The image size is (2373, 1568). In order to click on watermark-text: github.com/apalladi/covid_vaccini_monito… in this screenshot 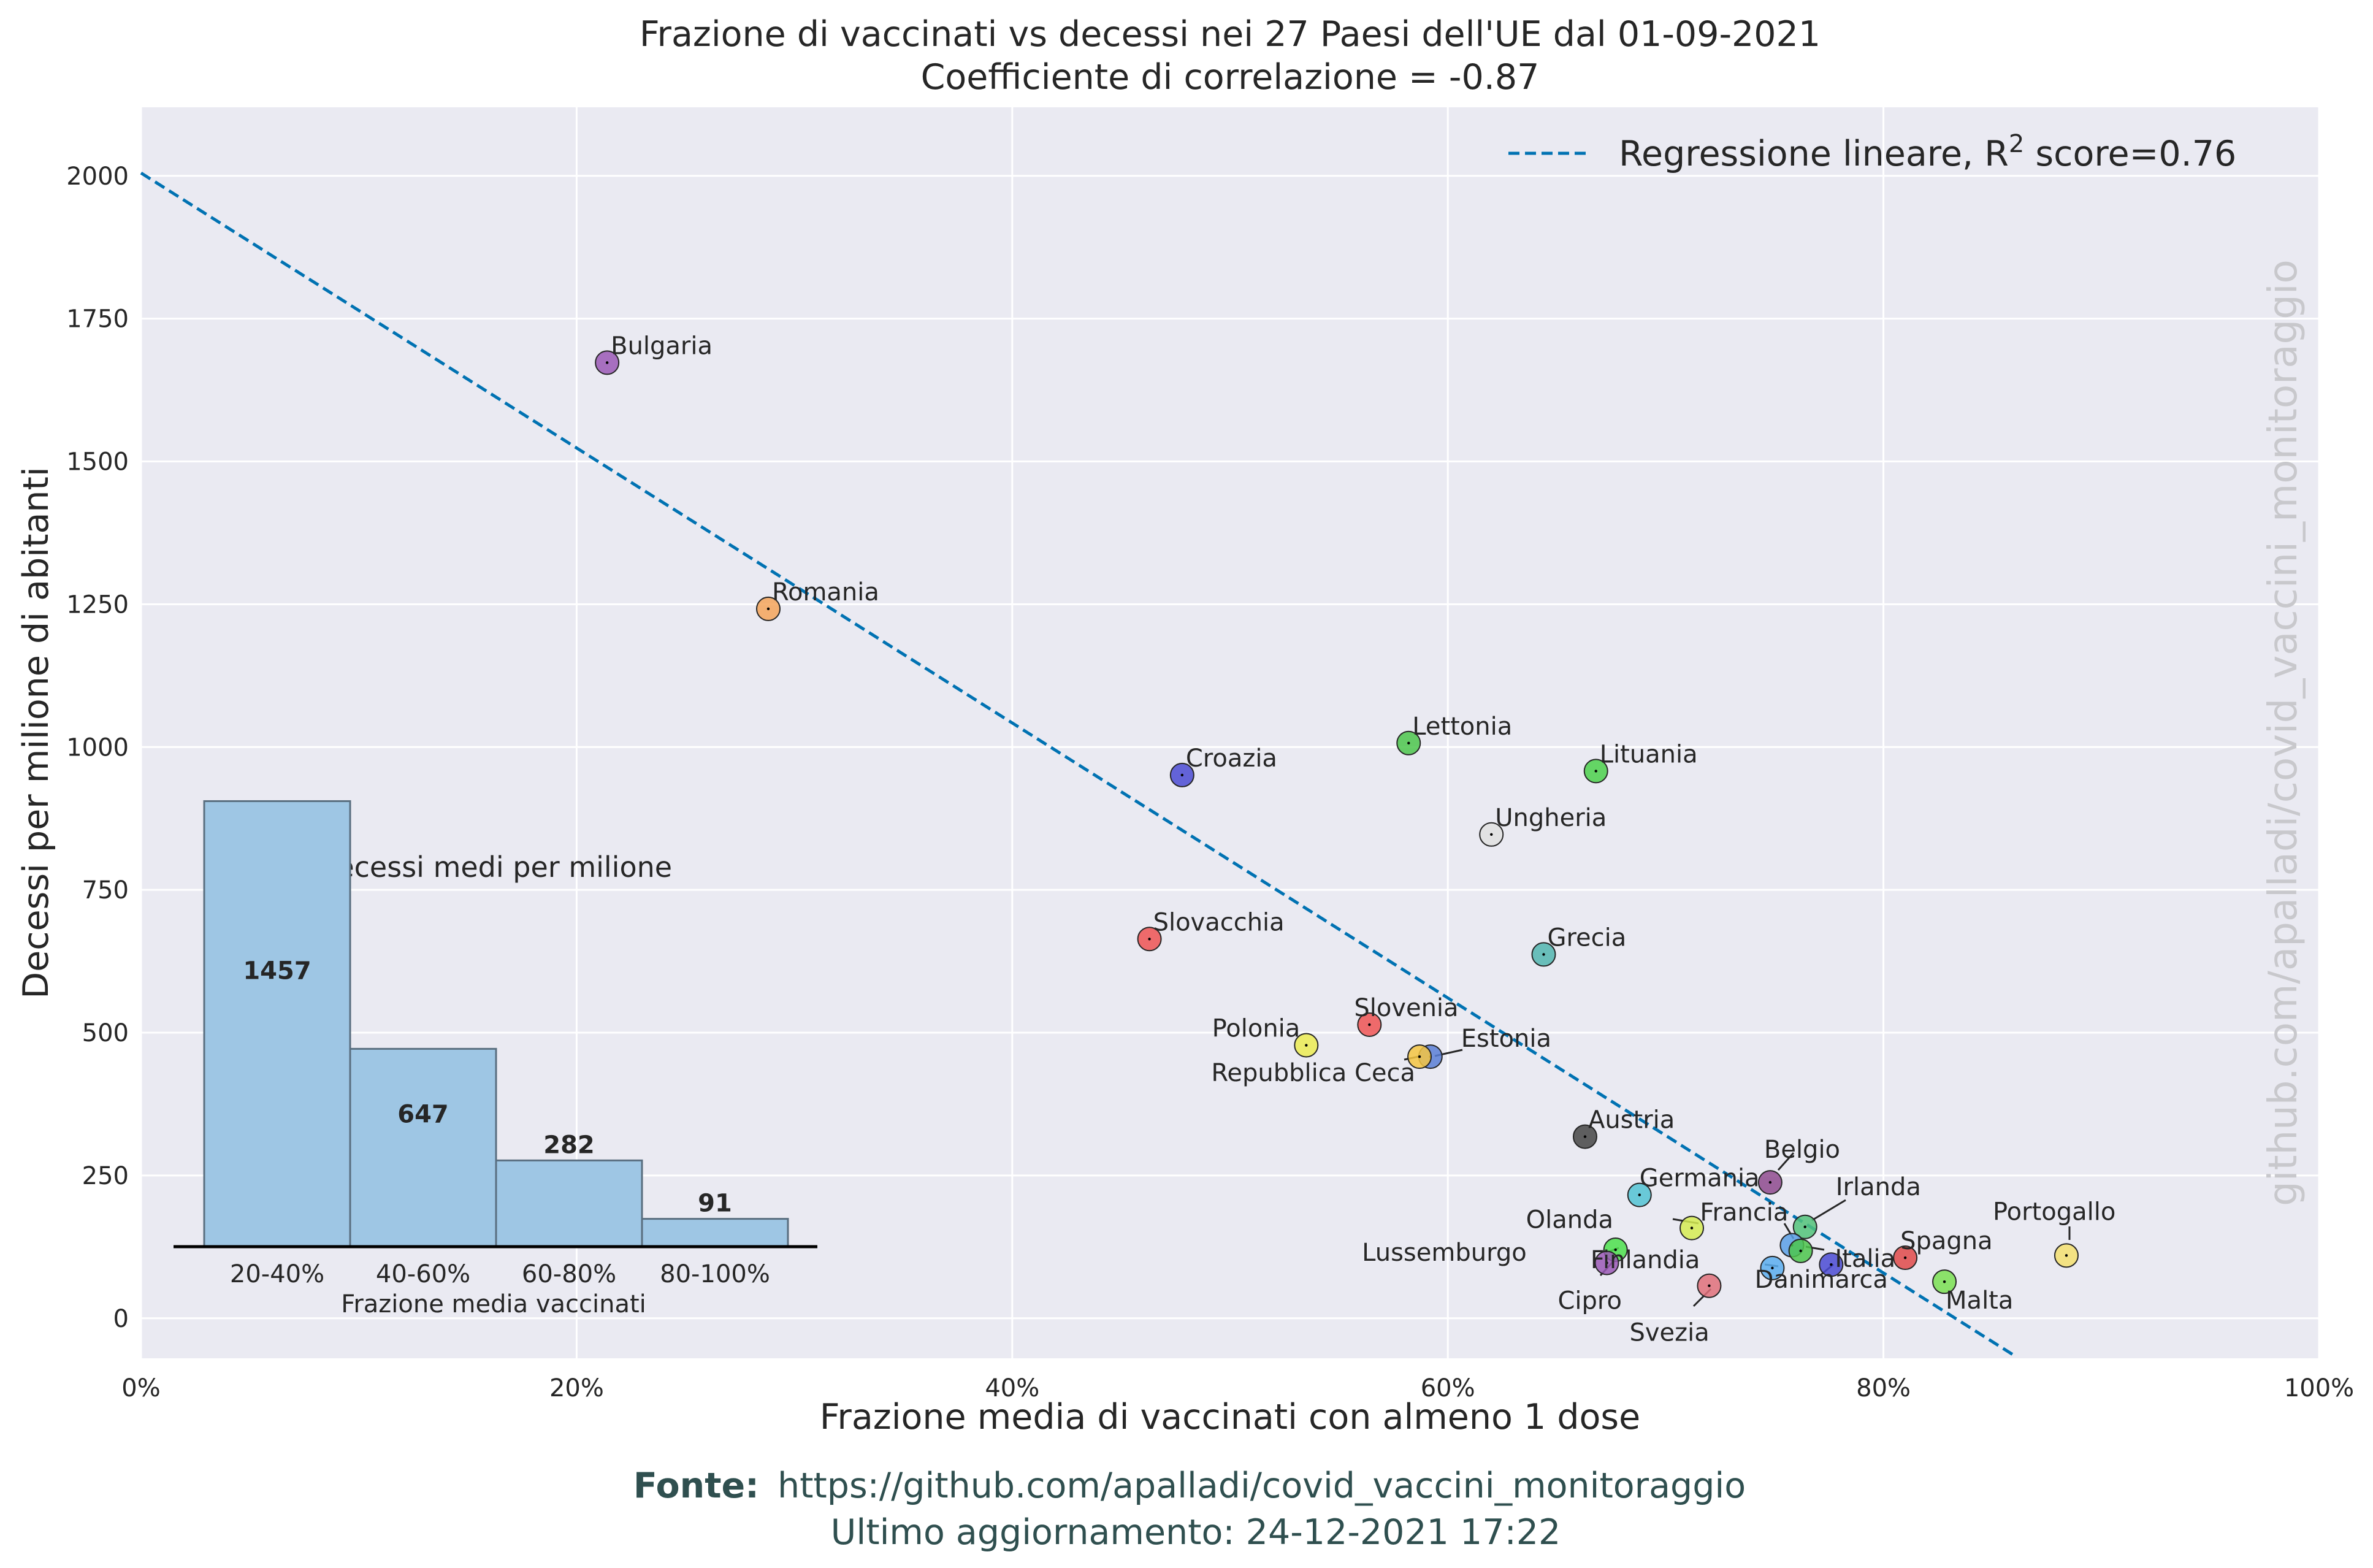, I will do `click(2283, 732)`.